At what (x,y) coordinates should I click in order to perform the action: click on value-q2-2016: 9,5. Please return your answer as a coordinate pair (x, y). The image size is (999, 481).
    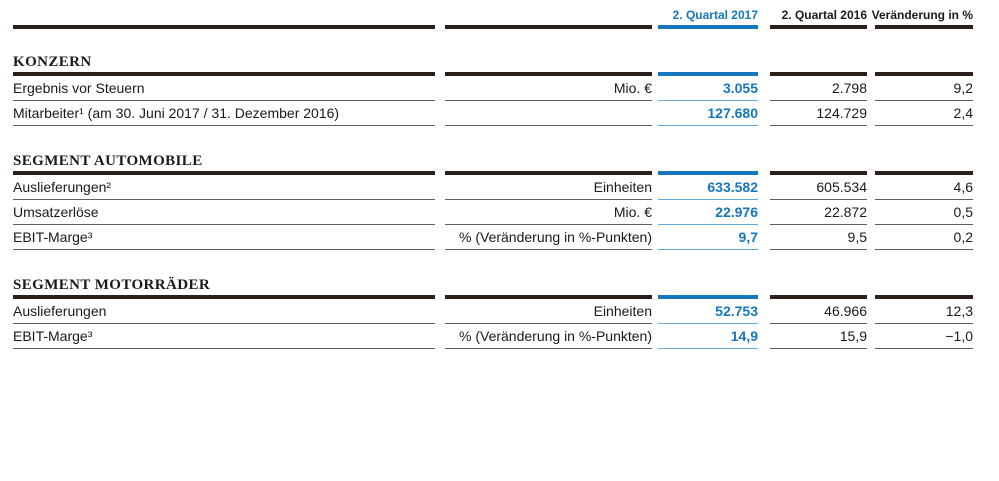
    Looking at the image, I should click on (818, 237).